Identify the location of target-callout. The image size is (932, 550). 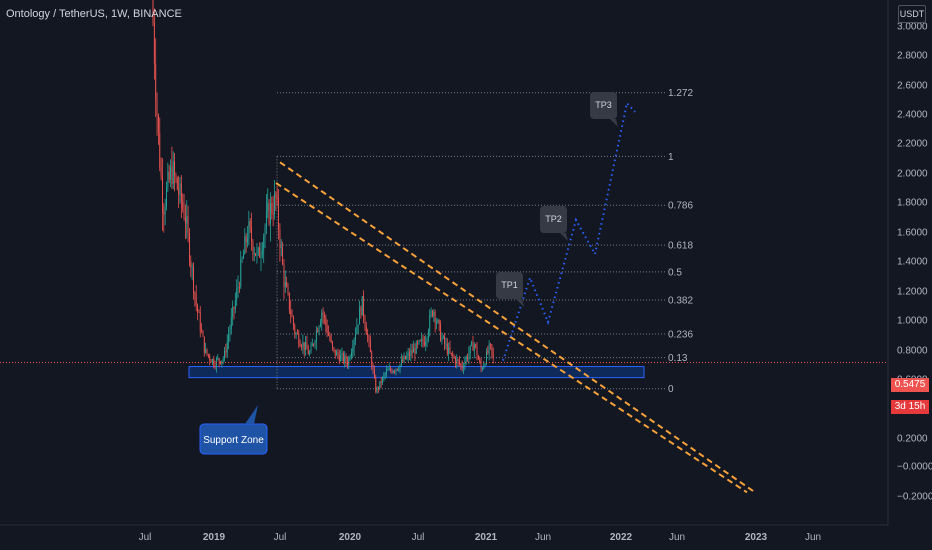
(509, 285).